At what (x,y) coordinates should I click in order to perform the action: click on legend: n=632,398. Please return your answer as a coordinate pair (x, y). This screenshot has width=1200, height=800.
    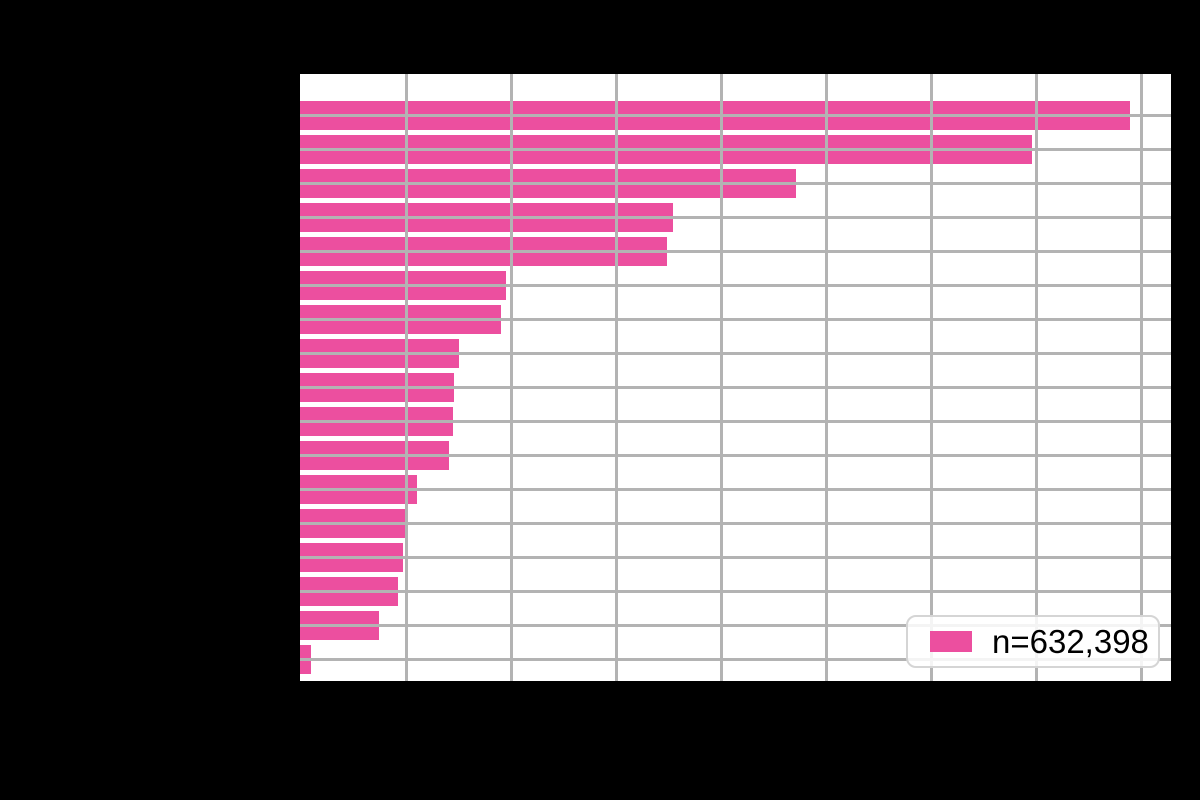
    Looking at the image, I should click on (1033, 641).